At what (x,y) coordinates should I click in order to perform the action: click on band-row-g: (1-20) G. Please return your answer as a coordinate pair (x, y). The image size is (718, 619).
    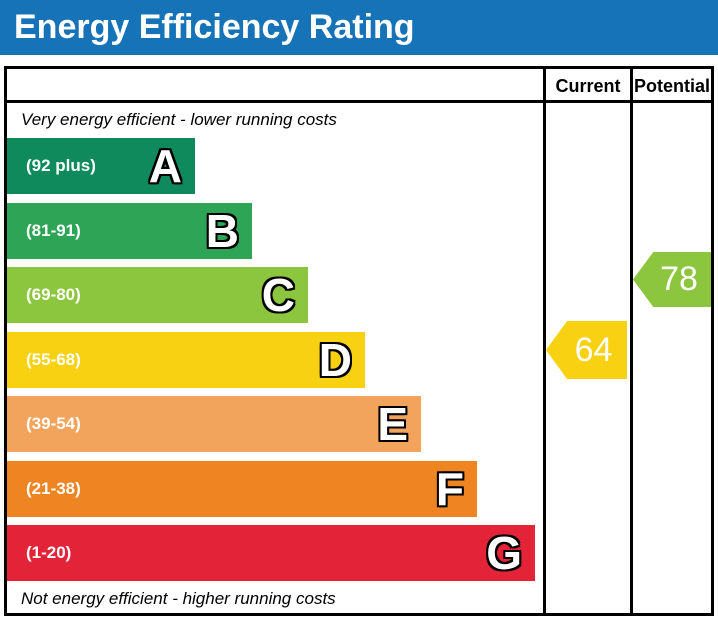
    Looking at the image, I should click on (271, 553).